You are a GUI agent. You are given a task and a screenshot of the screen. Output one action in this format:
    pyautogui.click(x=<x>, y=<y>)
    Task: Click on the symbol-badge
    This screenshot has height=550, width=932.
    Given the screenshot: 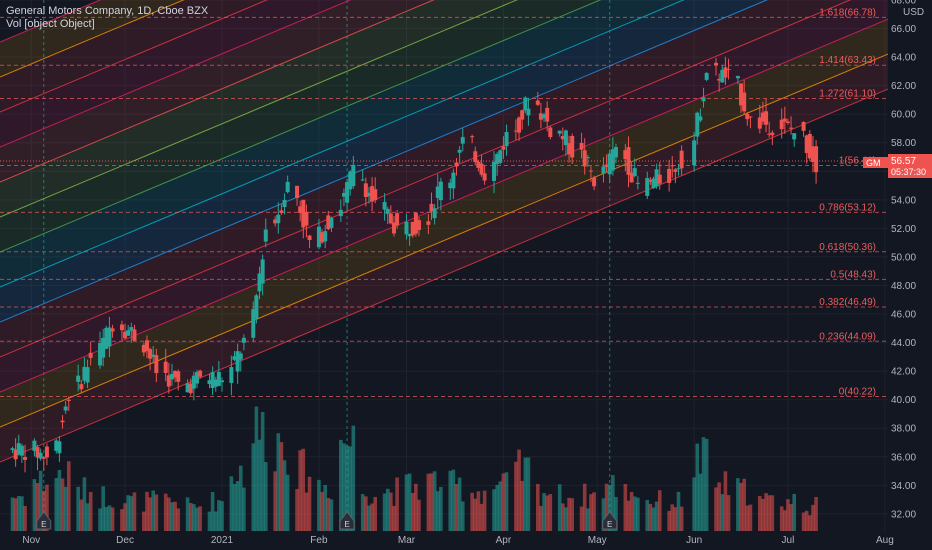 What is the action you would take?
    pyautogui.click(x=875, y=162)
    